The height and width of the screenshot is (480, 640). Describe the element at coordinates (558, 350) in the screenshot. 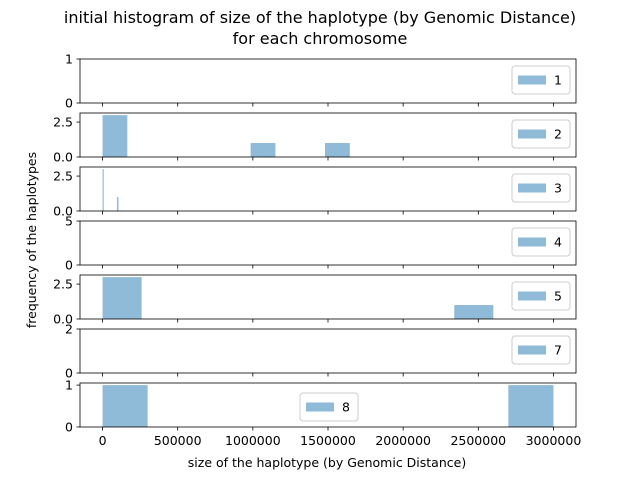

I see `legend-label: 7` at that location.